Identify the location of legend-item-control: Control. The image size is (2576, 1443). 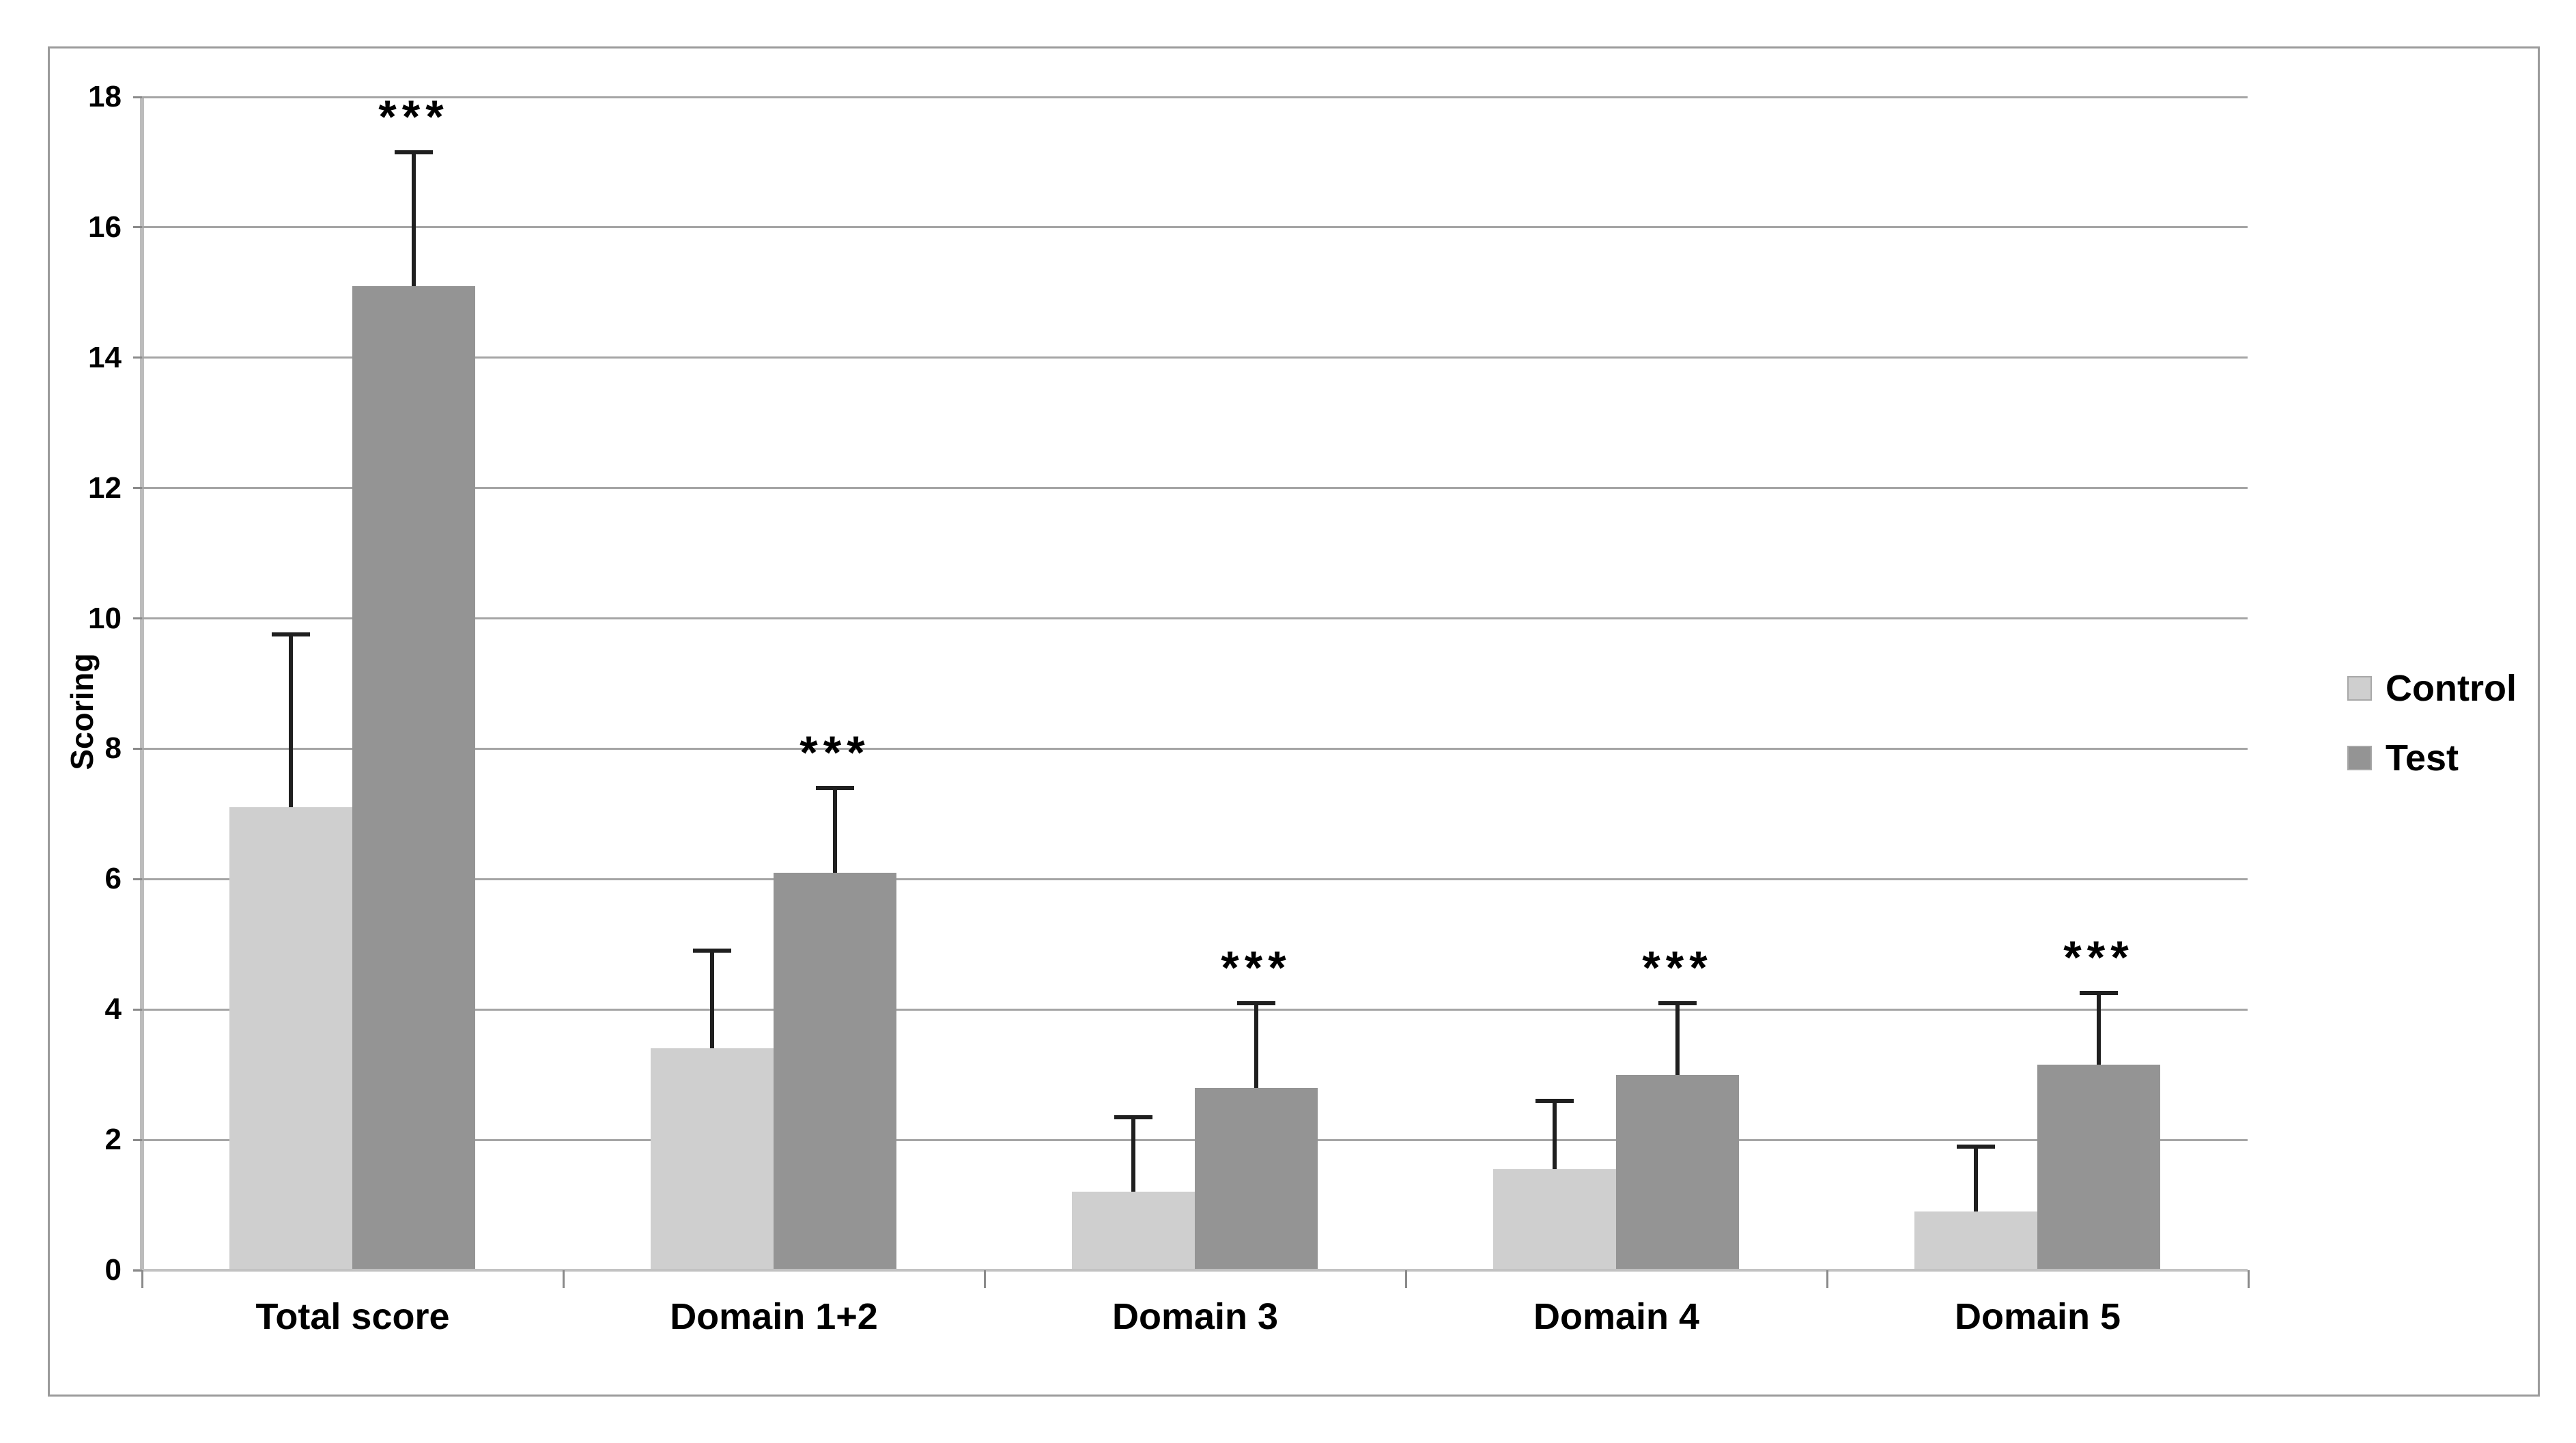
(2432, 689).